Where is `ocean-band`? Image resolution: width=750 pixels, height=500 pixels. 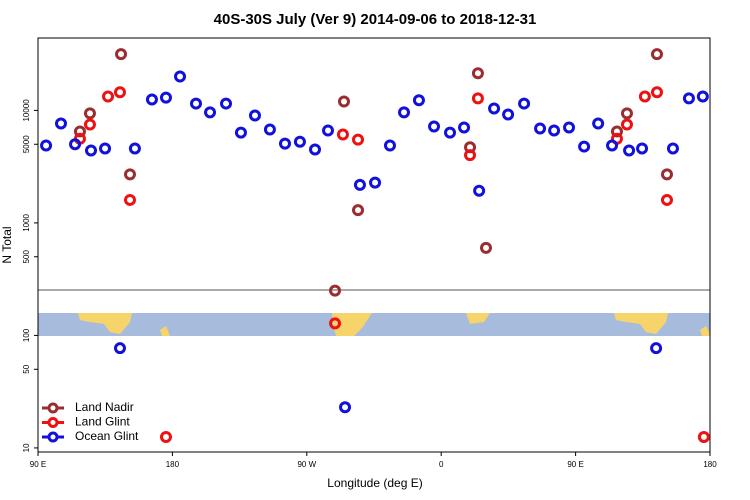 ocean-band is located at coordinates (374, 324).